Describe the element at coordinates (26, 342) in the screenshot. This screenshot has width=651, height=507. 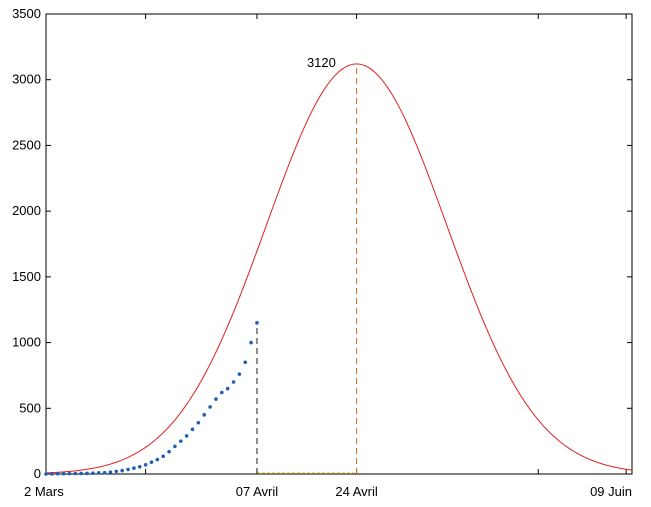
I see `y-tick-label: 1000` at that location.